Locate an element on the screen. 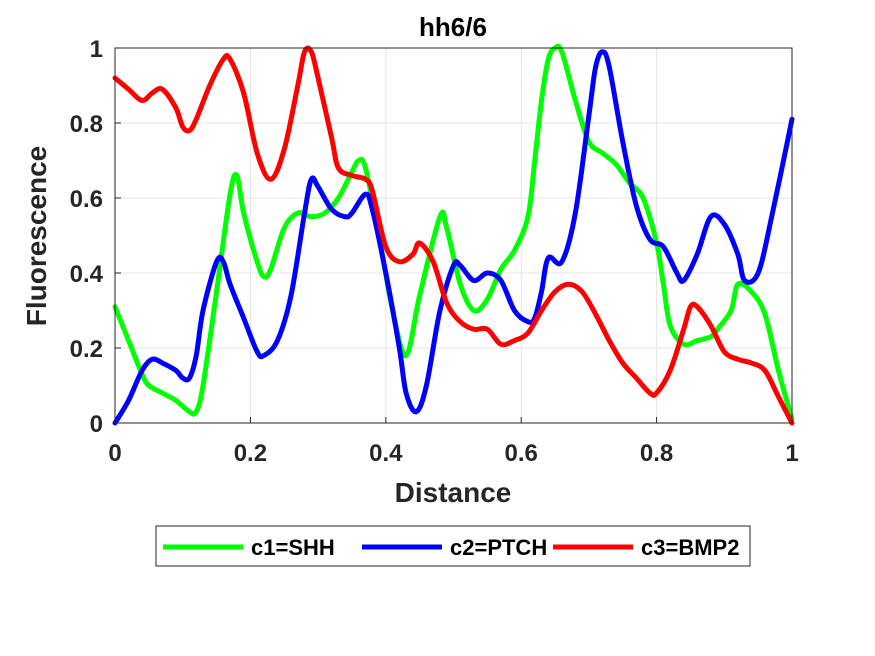 The image size is (875, 656). legend: c1=SHH c2=PTCH c3=BMP2 is located at coordinates (453, 546).